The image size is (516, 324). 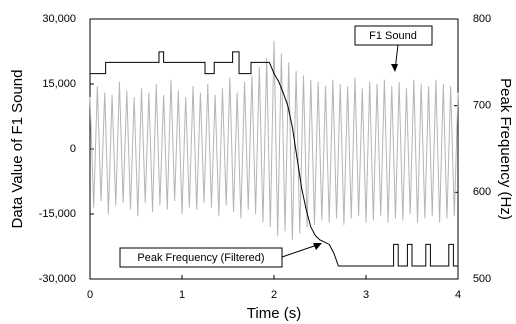 What do you see at coordinates (274, 295) in the screenshot?
I see `x-tick-label: 2` at bounding box center [274, 295].